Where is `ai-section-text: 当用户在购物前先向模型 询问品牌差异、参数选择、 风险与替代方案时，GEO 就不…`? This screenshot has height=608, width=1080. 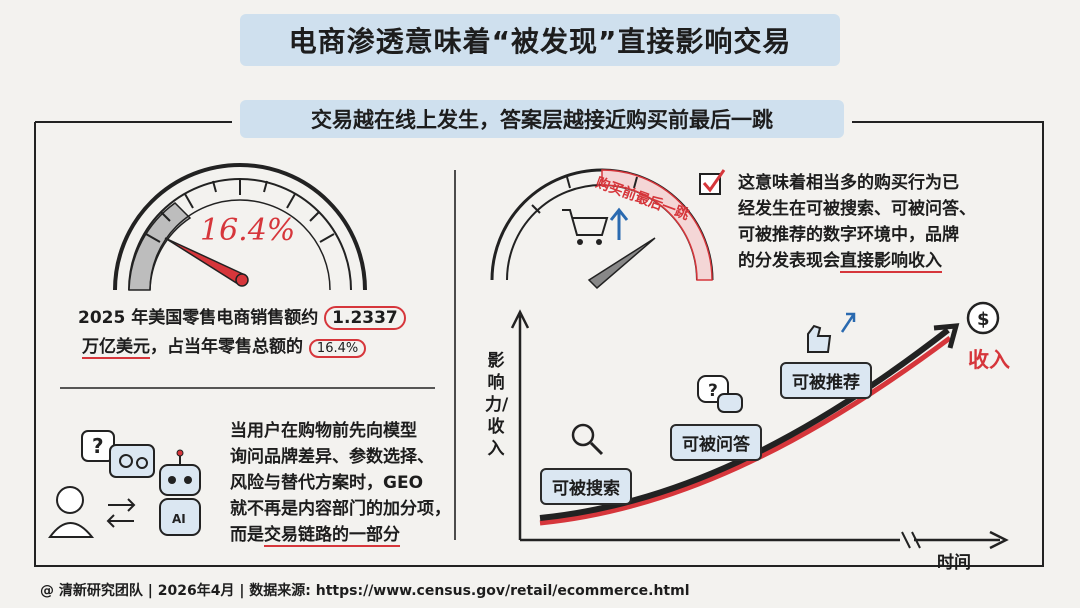 ai-section-text: 当用户在购物前先向模型 询问品牌差异、参数选择、 风险与替代方案时，GEO 就不… is located at coordinates (340, 484).